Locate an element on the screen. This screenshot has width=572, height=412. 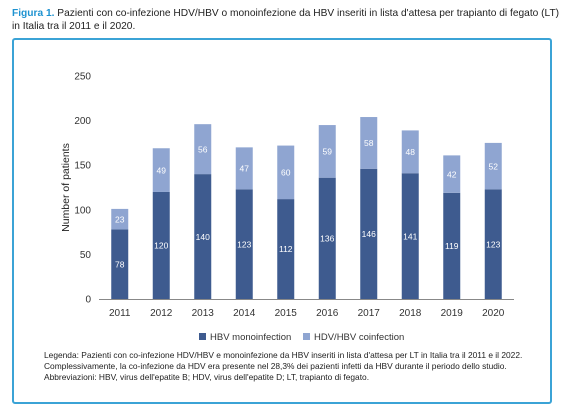
data-label: 56 is located at coordinates (203, 149).